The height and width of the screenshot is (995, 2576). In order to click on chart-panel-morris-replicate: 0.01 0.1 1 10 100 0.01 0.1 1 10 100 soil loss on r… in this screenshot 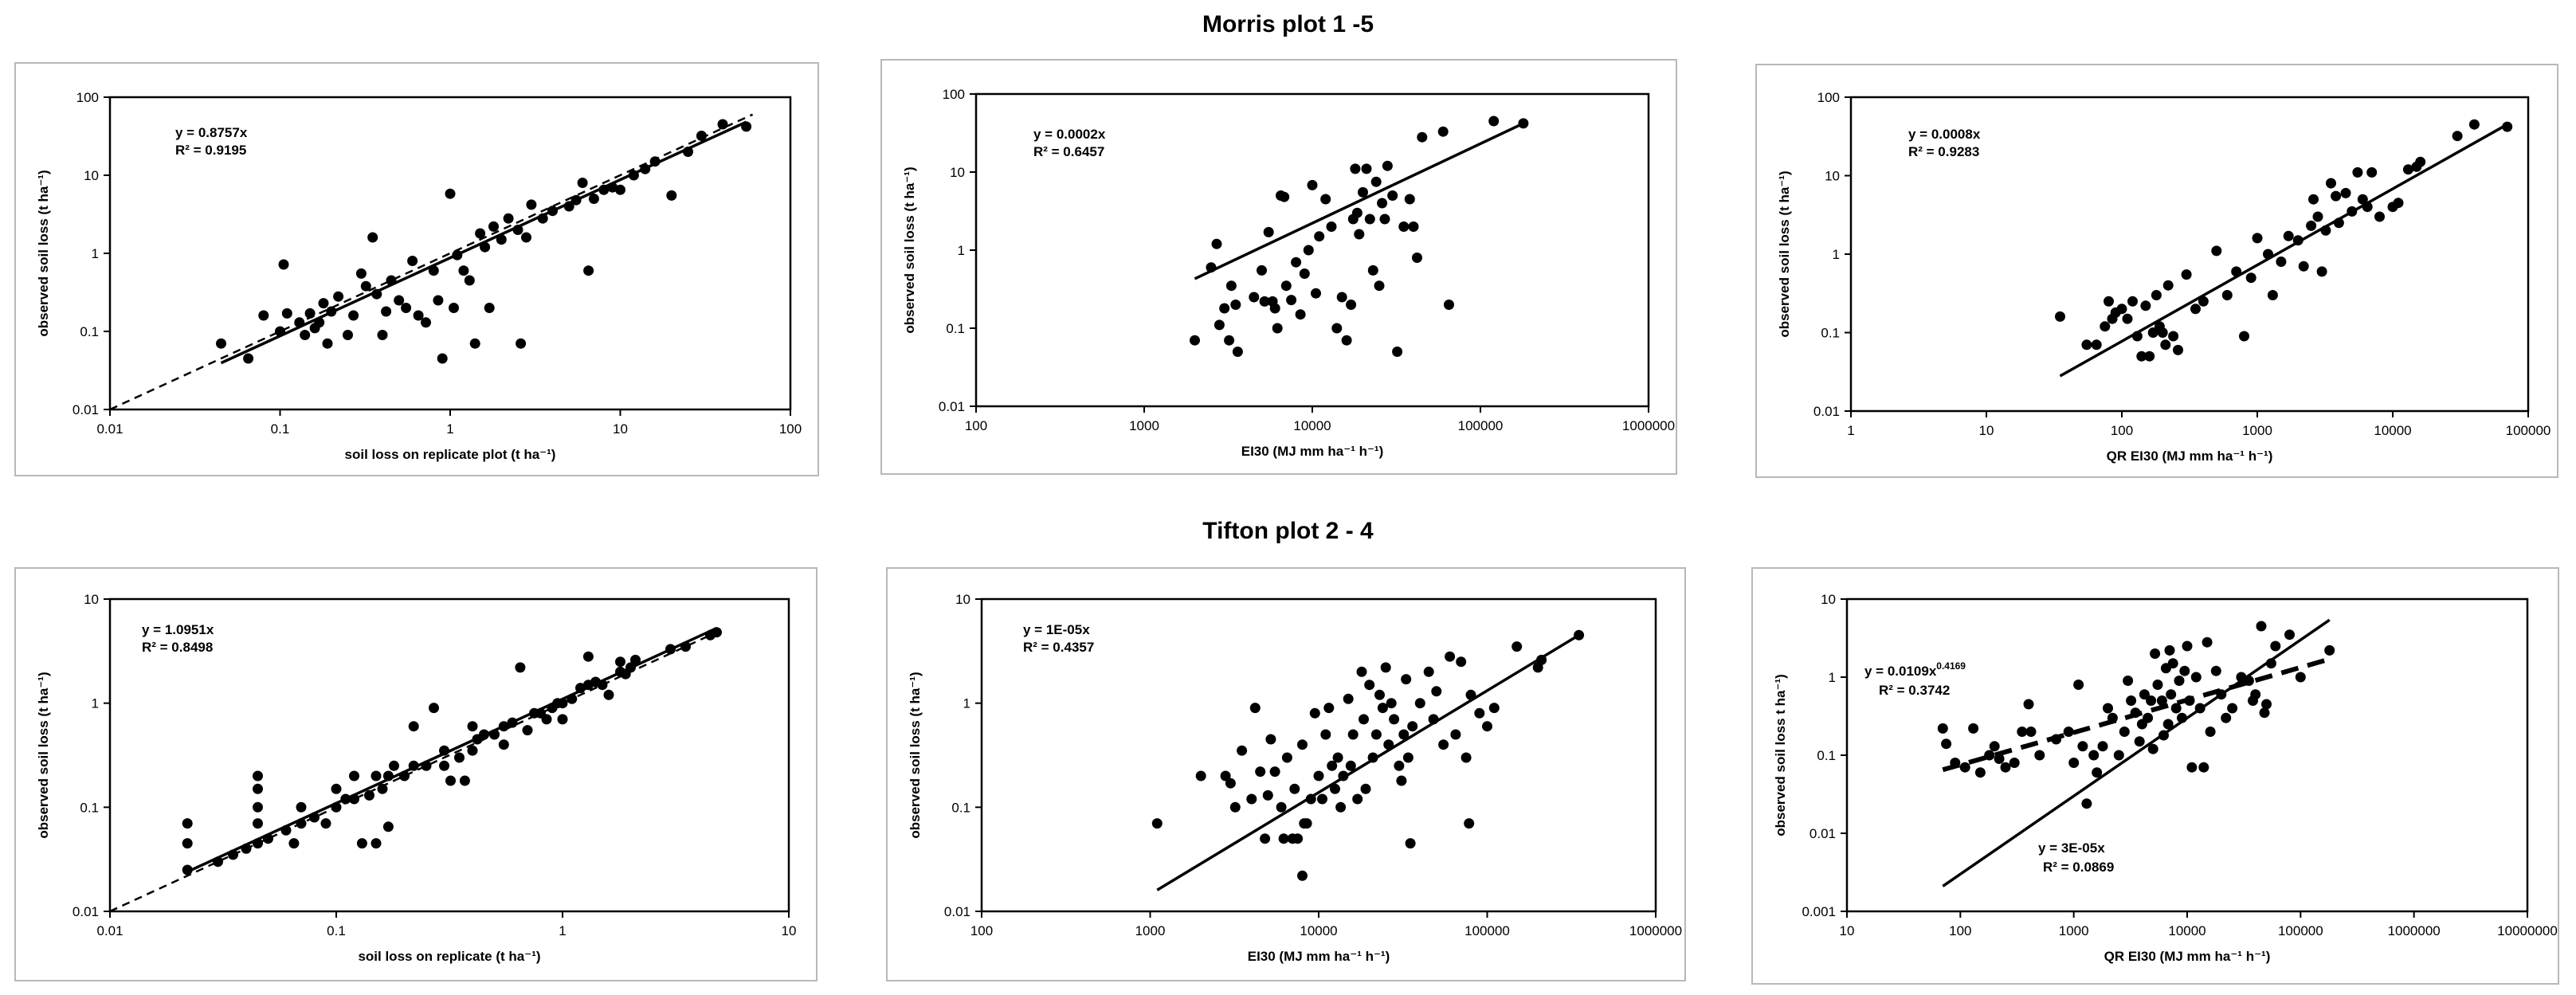, I will do `click(416, 269)`.